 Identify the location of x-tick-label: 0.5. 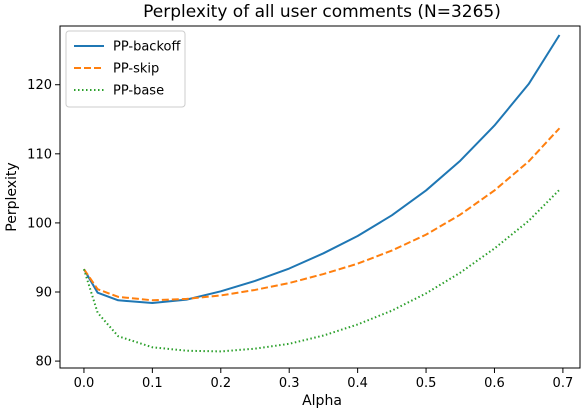
(426, 383).